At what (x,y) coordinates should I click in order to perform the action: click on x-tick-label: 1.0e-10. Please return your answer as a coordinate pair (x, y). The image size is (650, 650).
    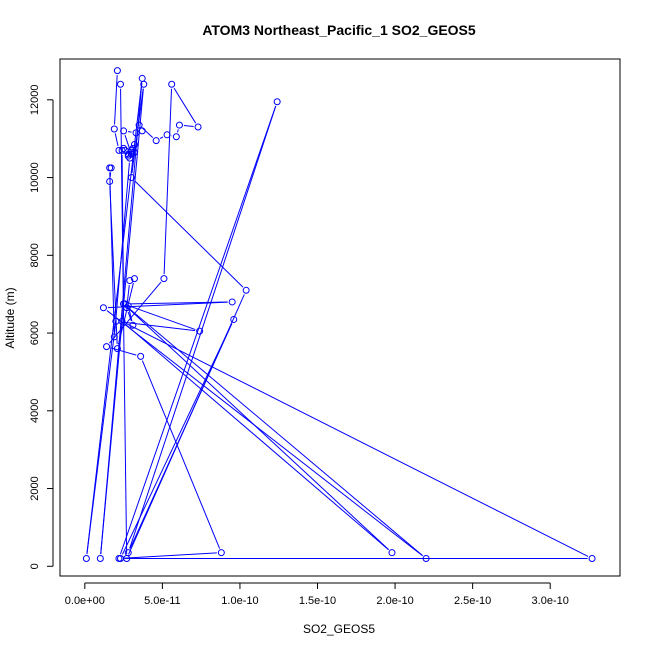
    Looking at the image, I should click on (239, 601).